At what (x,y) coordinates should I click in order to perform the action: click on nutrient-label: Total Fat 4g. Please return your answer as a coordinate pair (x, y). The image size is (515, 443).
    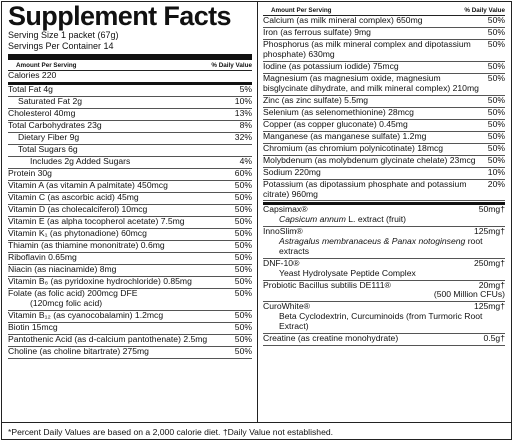
    Looking at the image, I should click on (124, 89).